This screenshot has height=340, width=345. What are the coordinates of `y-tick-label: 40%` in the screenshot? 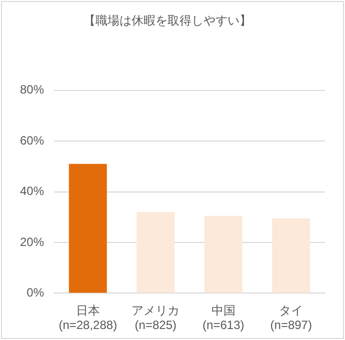 It's located at (32, 191).